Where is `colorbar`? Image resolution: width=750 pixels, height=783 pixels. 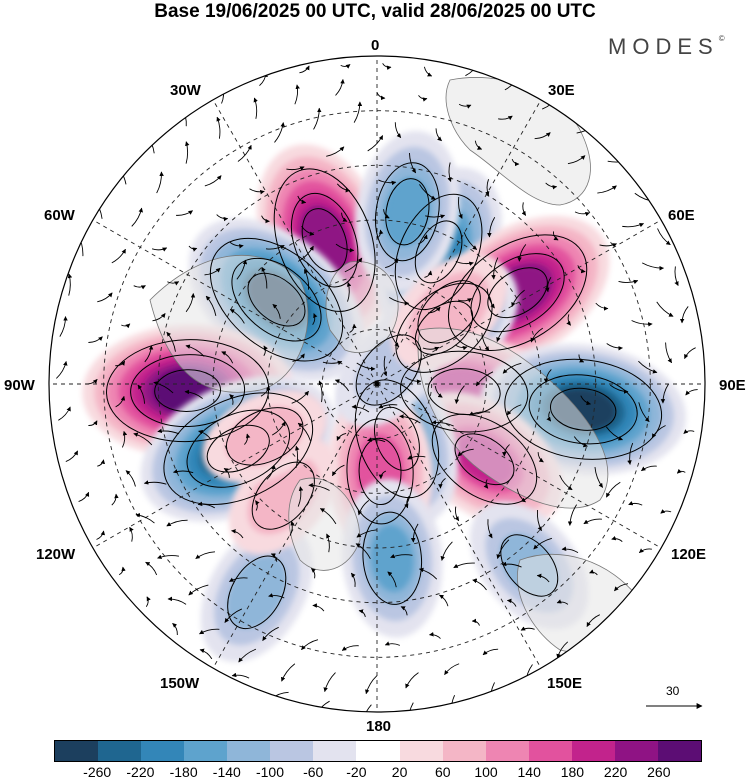
colorbar is located at coordinates (378, 751).